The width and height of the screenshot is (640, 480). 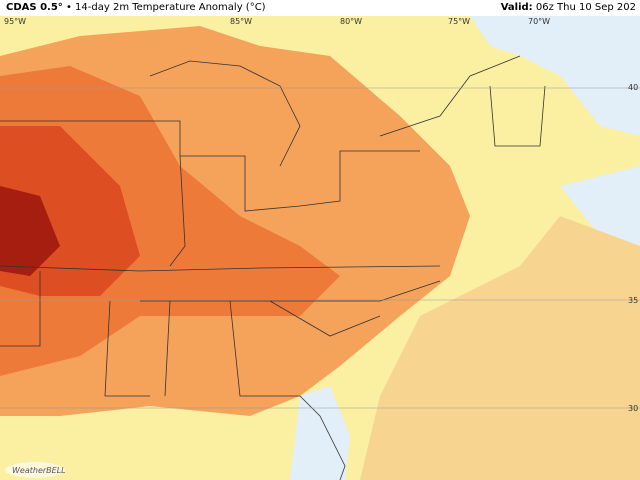 I want to click on longitude-label: 80°W, so click(x=351, y=21).